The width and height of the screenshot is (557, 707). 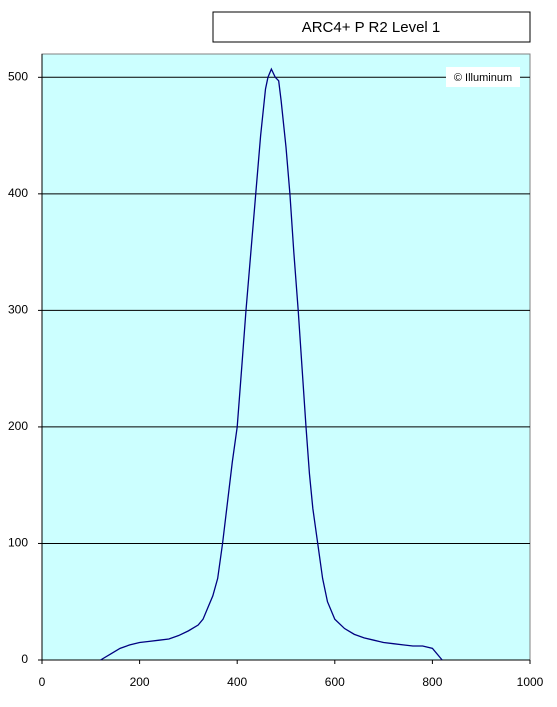 What do you see at coordinates (140, 682) in the screenshot?
I see `x-tick-label: 200` at bounding box center [140, 682].